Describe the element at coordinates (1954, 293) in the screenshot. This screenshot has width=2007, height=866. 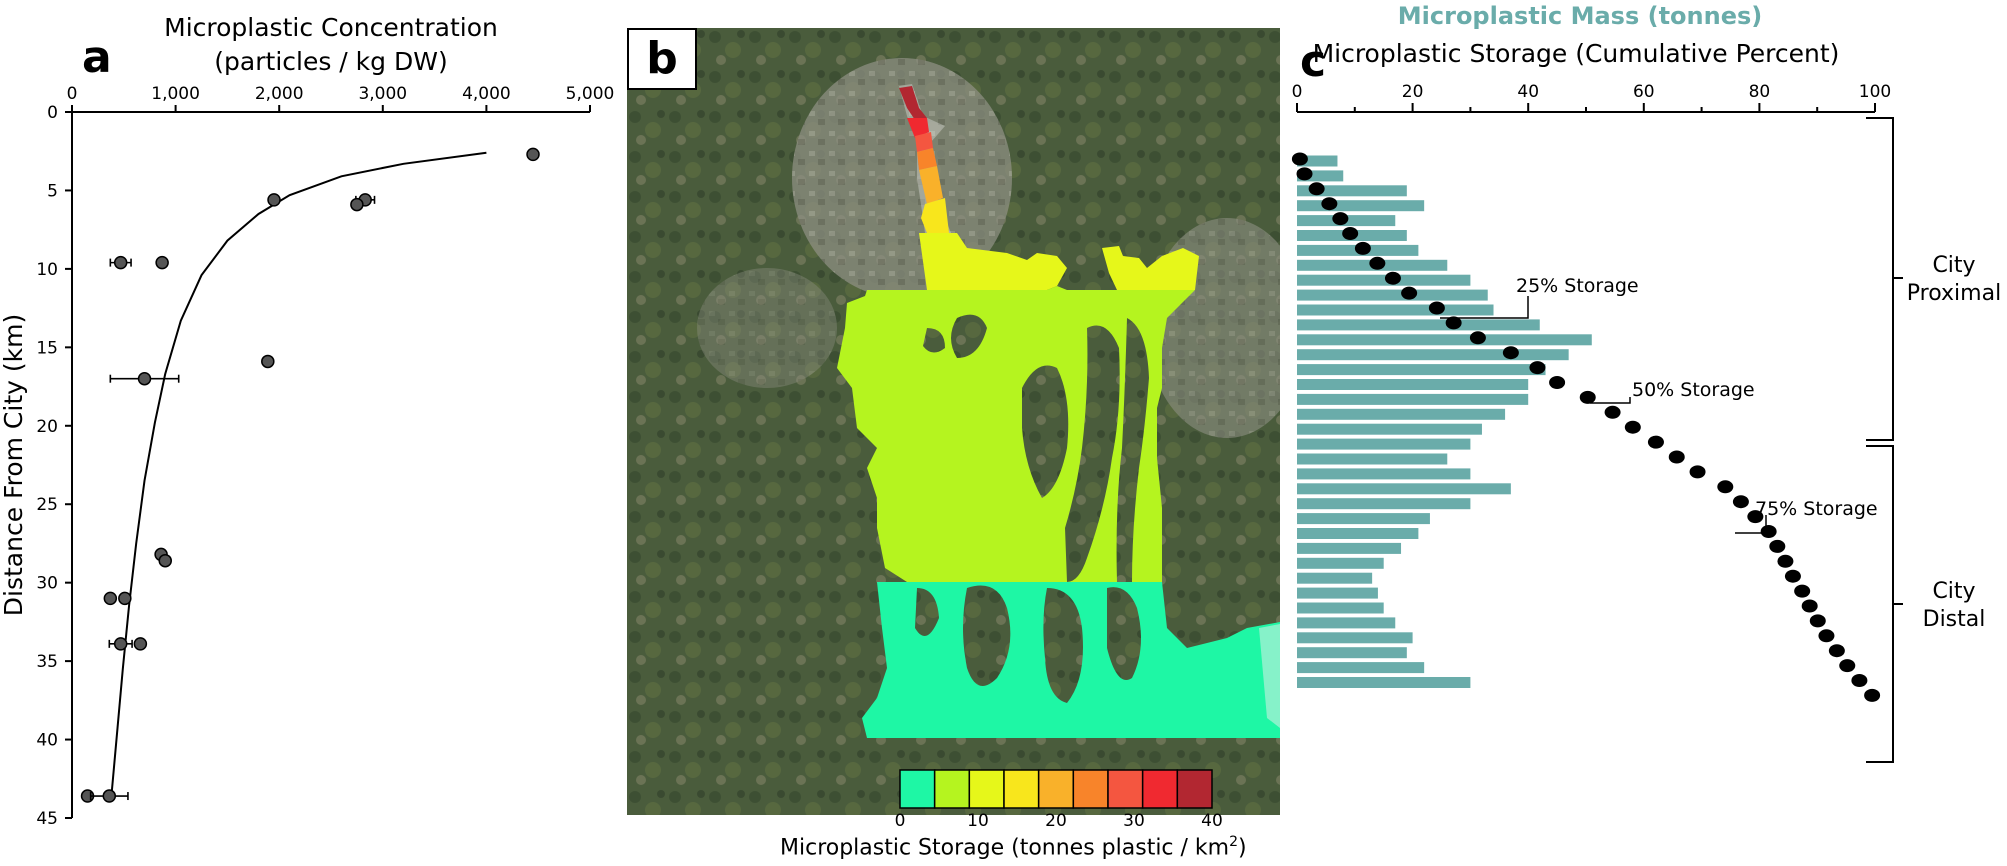
I see `bracket-label: Proximal` at that location.